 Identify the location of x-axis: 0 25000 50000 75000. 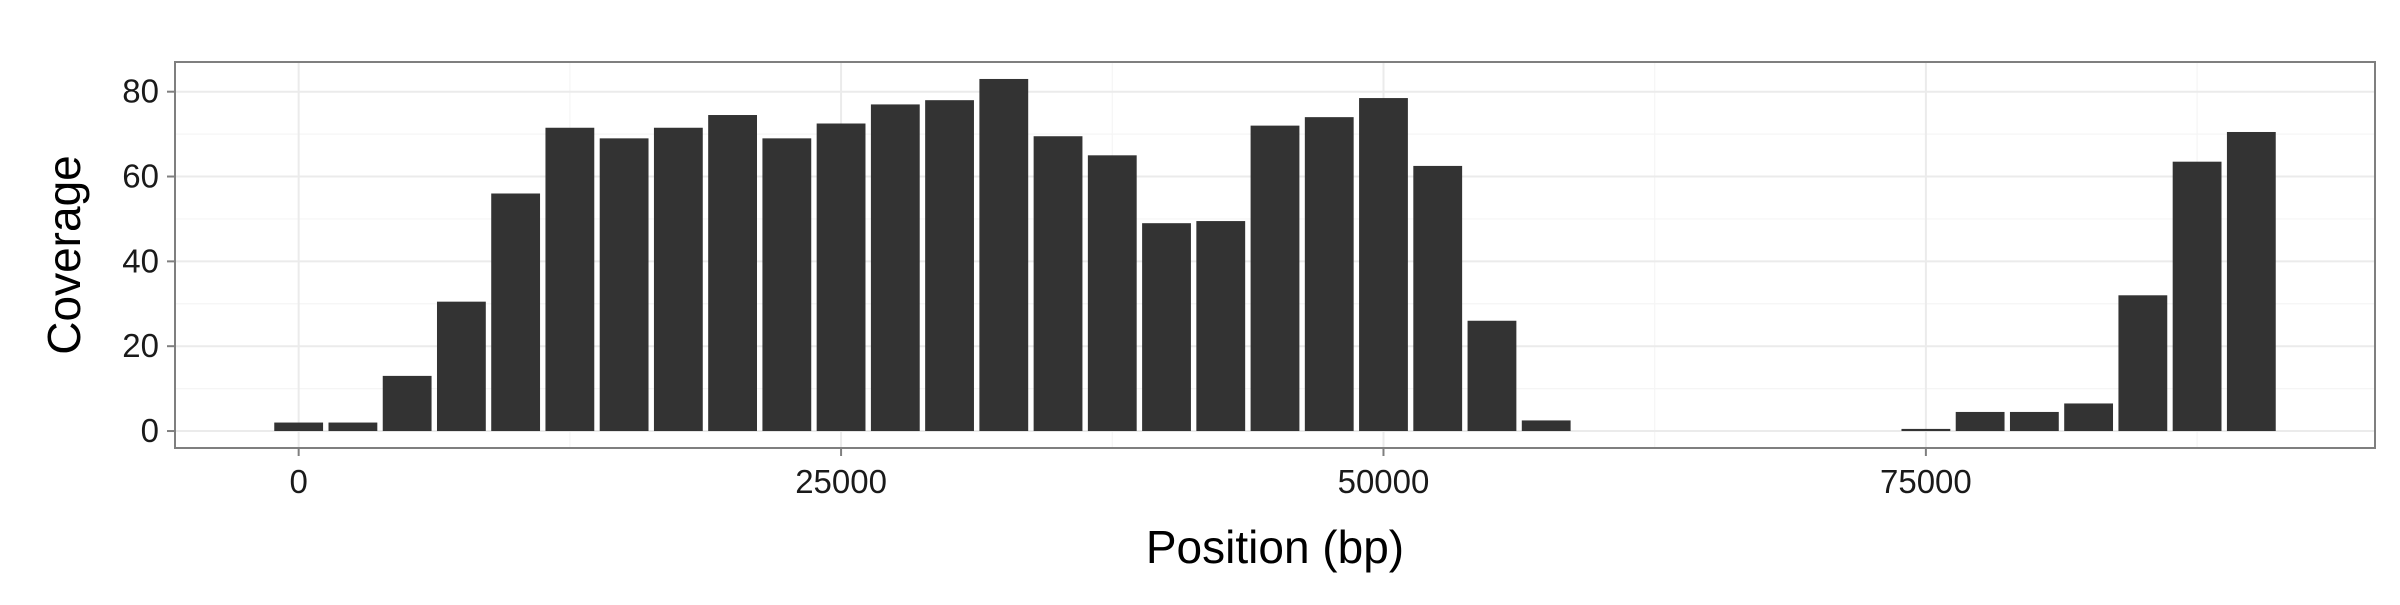
(1130, 474).